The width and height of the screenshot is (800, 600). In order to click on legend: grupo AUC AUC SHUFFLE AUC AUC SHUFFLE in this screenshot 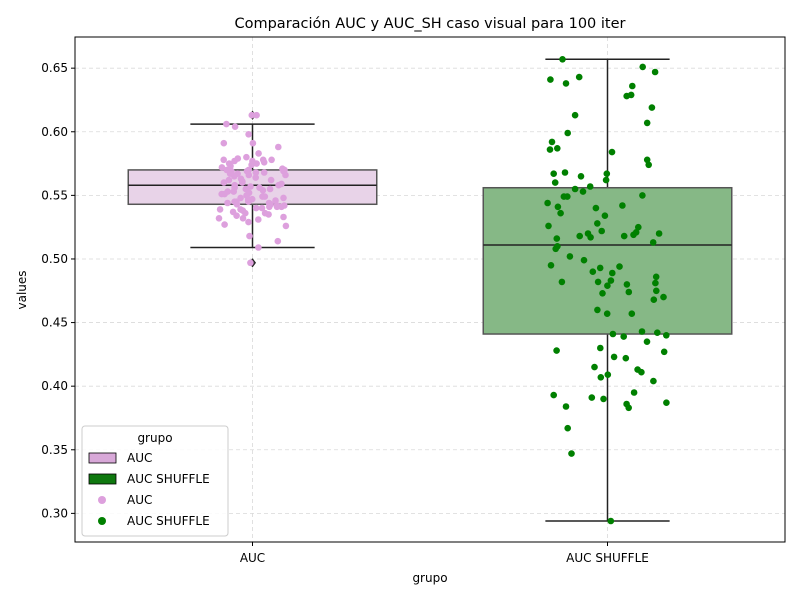, I will do `click(155, 481)`.